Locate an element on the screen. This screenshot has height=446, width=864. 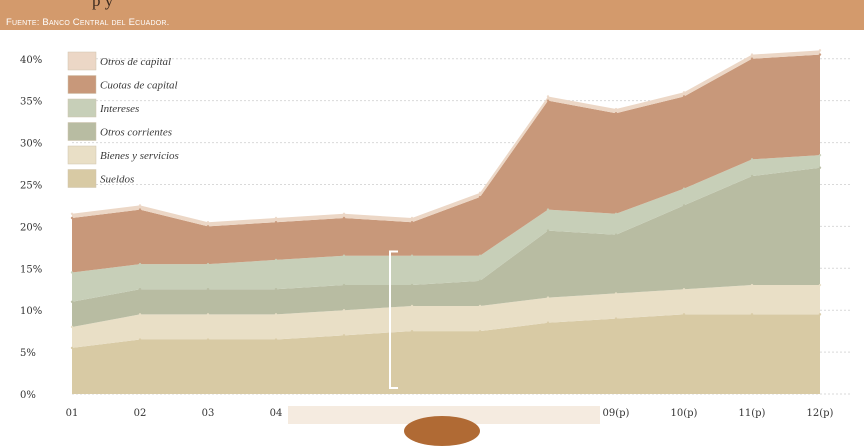
x-tick-label: 09(p) is located at coordinates (616, 413).